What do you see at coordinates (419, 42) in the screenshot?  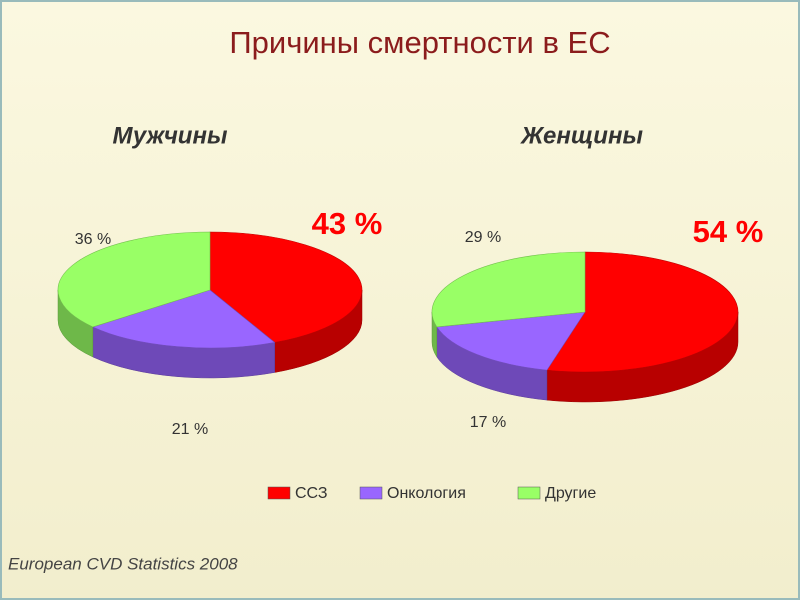 I see `page-title: Причины смертности в ЕС` at bounding box center [419, 42].